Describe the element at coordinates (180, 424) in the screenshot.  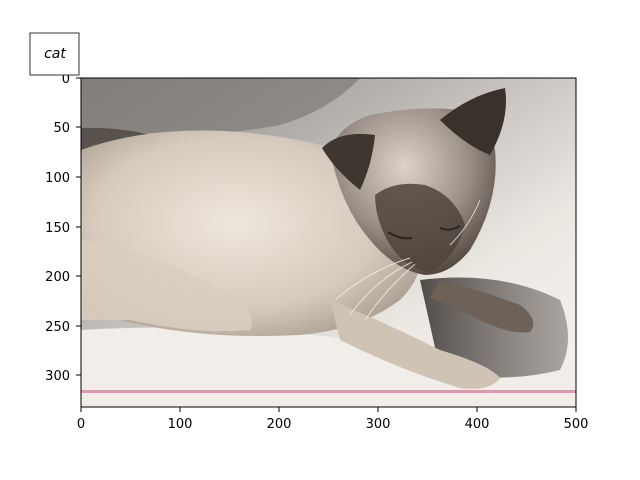
I see `x-tick-label: 100` at that location.